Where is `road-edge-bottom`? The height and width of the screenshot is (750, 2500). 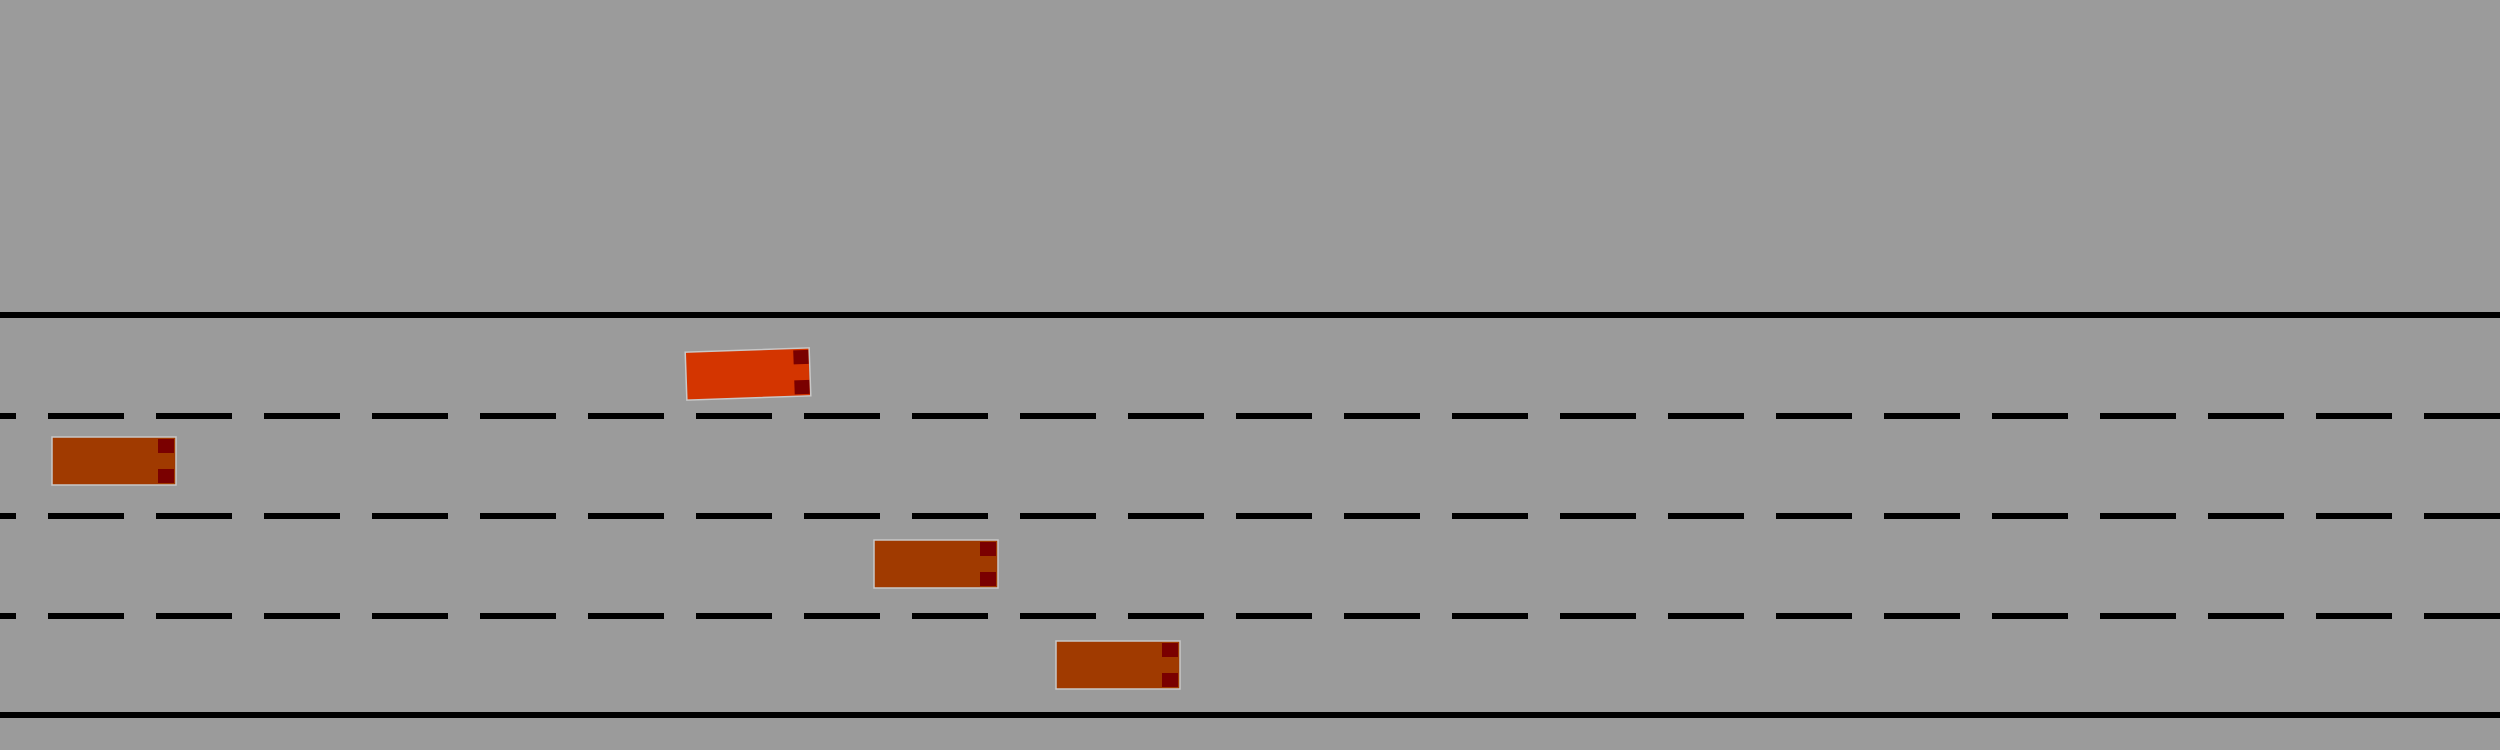
road-edge-bottom is located at coordinates (1250, 715).